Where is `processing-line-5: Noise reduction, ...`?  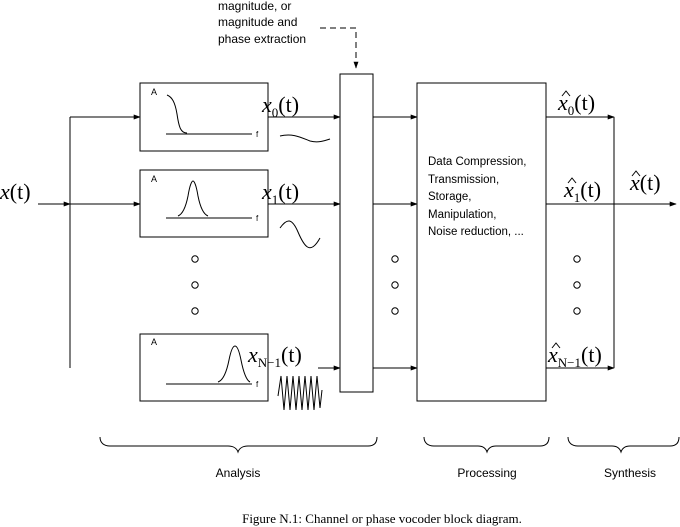
processing-line-5: Noise reduction, ... is located at coordinates (476, 232).